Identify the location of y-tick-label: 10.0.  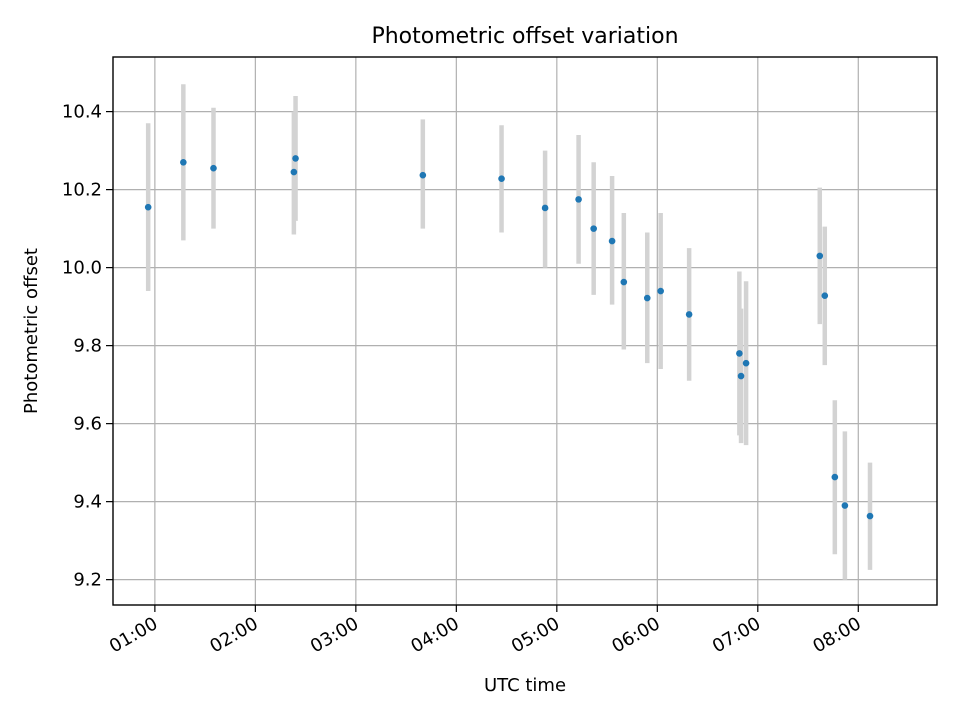
(82, 268).